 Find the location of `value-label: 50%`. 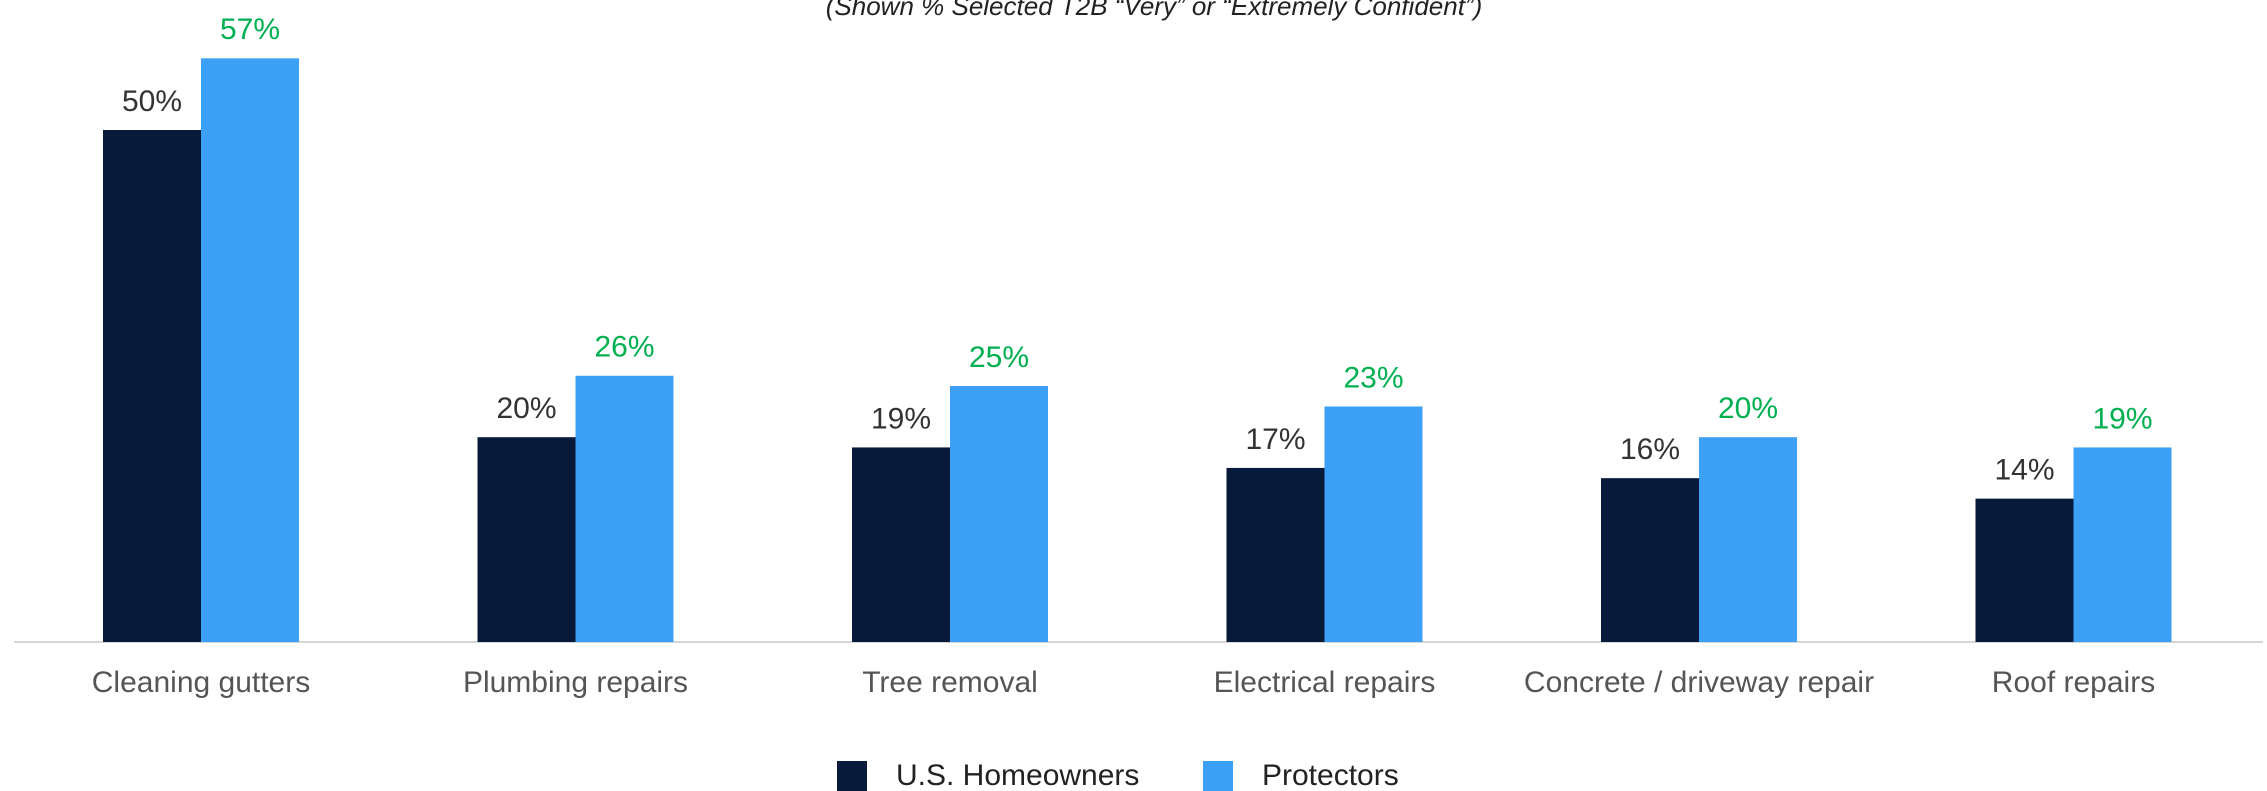

value-label: 50% is located at coordinates (152, 101).